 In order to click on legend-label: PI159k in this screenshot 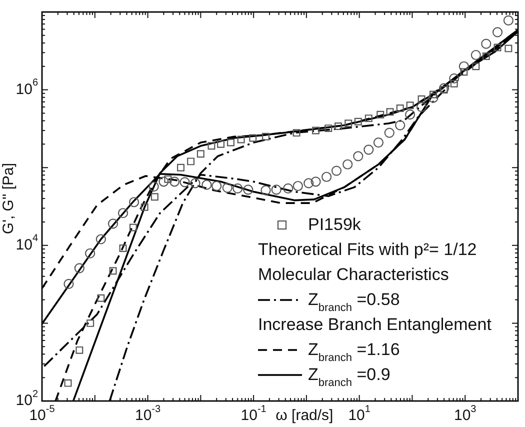, I will do `click(334, 225)`.